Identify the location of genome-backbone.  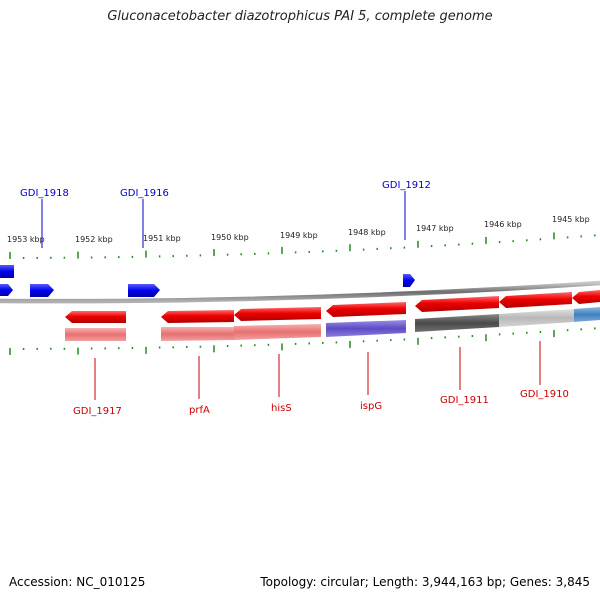
(300, 292).